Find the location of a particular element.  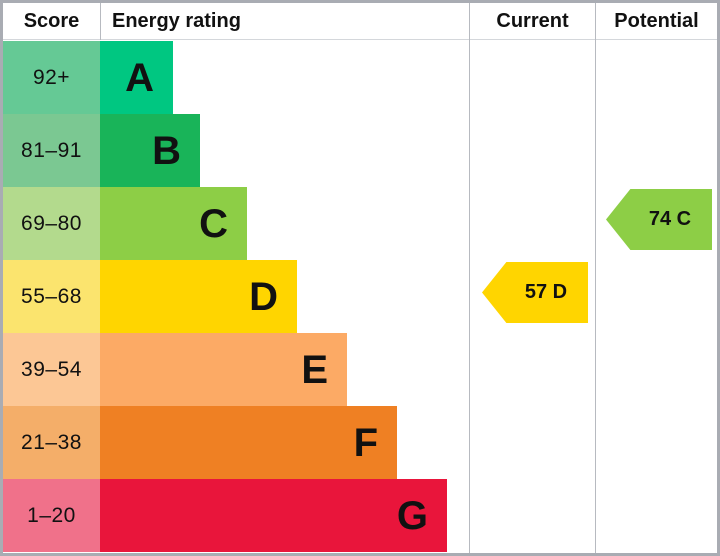

header-column-divider is located at coordinates (100, 21).